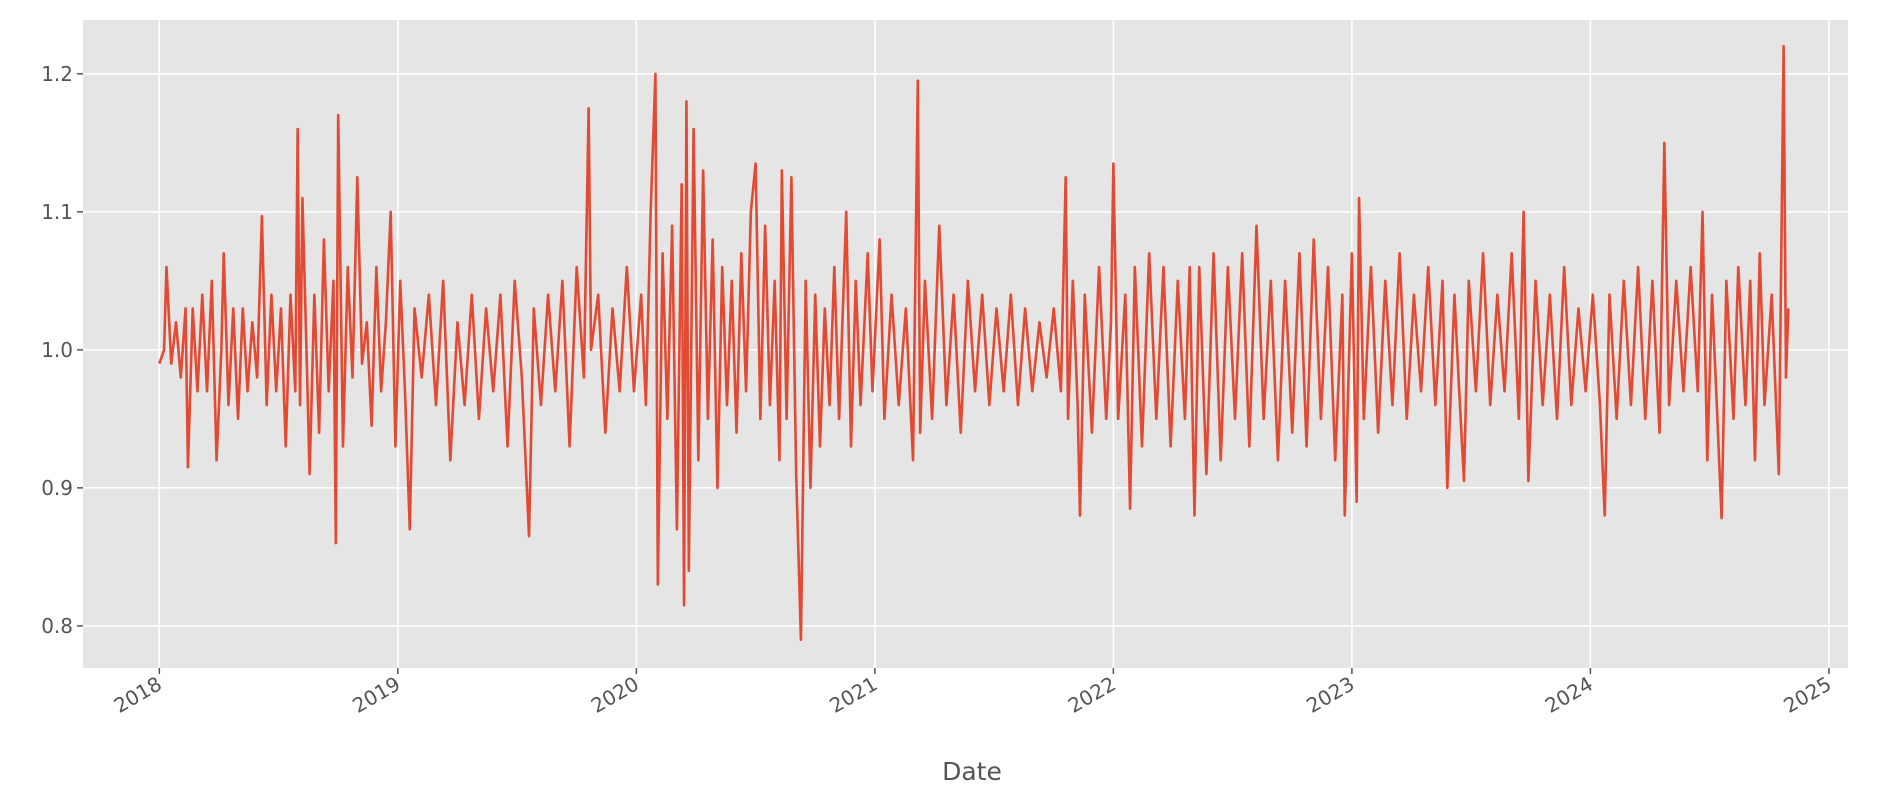  Describe the element at coordinates (57, 350) in the screenshot. I see `y-tick-label: 1.0` at that location.